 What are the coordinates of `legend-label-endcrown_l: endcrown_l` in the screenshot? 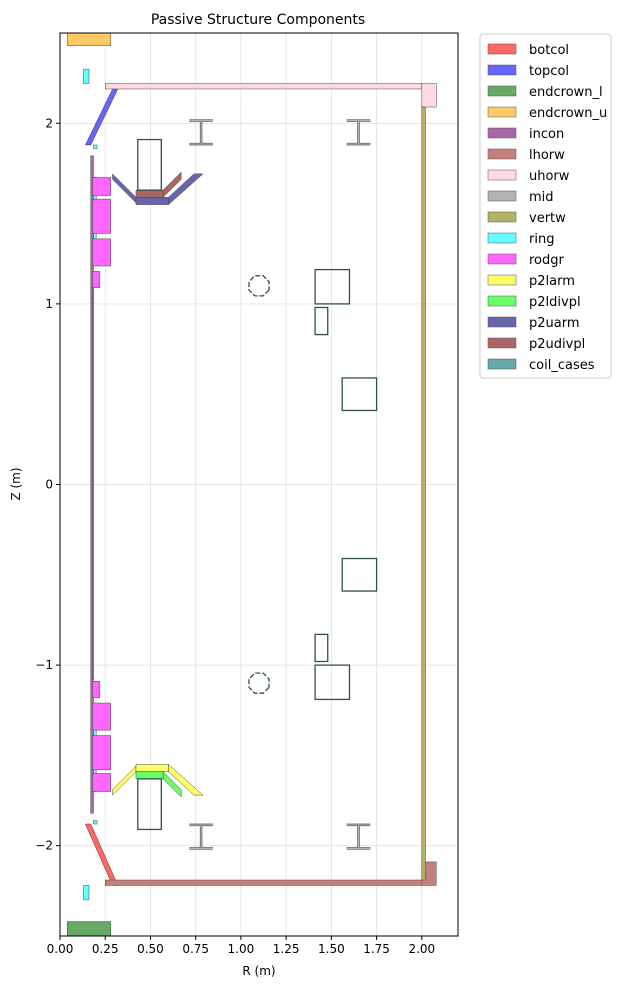 It's located at (566, 92).